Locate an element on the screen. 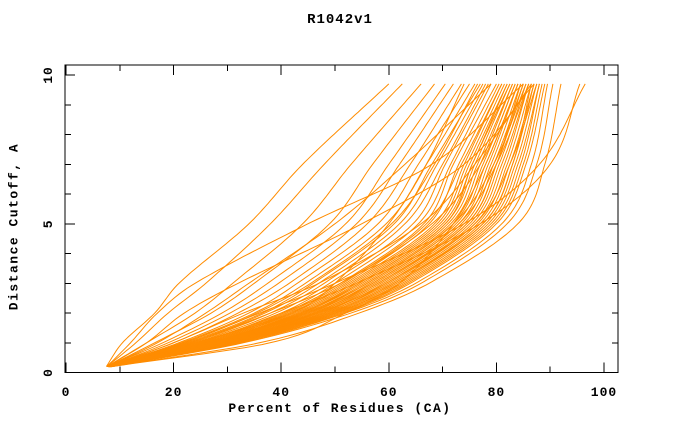  x-tick-label: 0 is located at coordinates (66, 392).